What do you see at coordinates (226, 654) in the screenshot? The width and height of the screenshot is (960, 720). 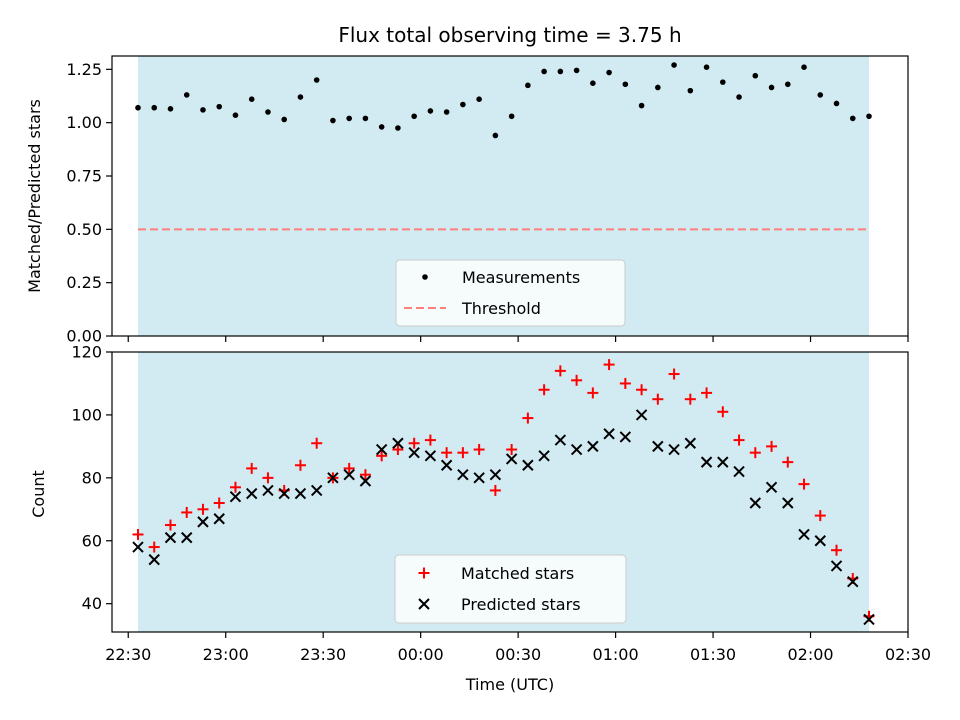 I see `x-tick-label: 23:00` at bounding box center [226, 654].